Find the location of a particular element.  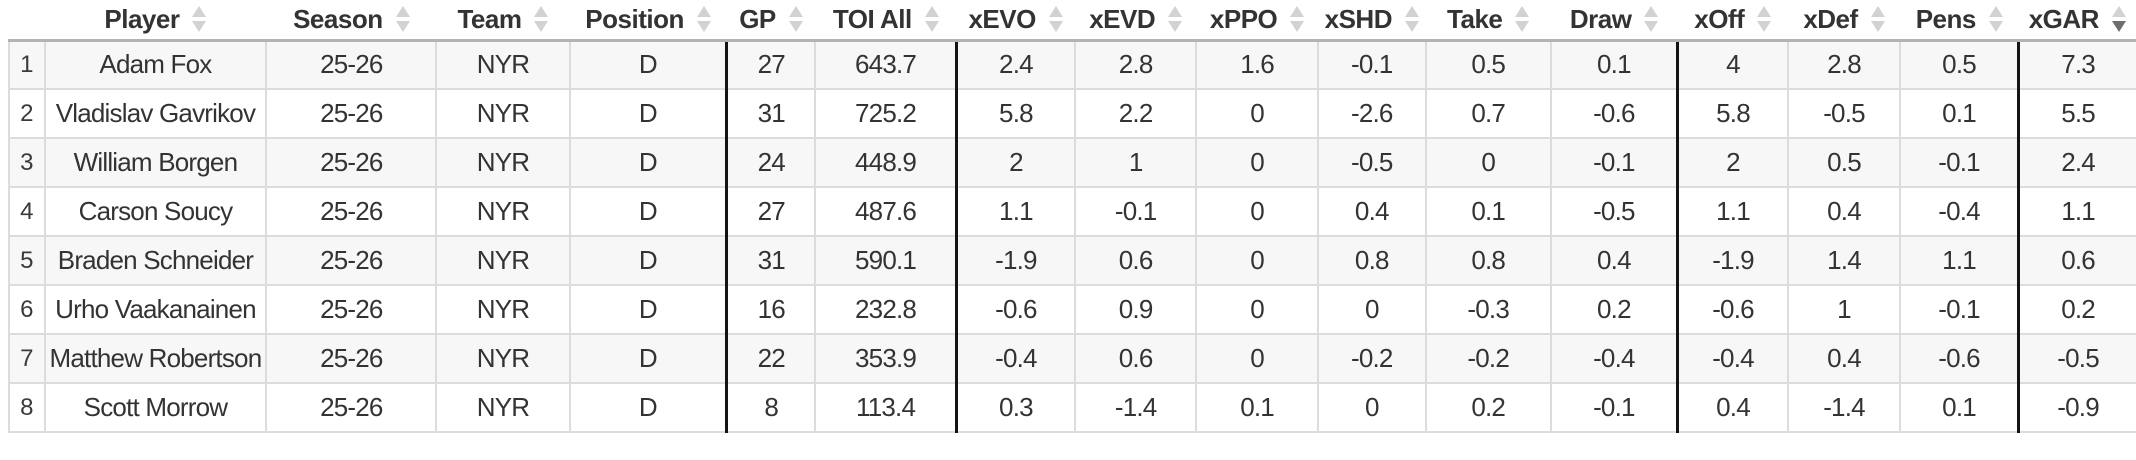

cell-xdef: 1 is located at coordinates (1844, 309).